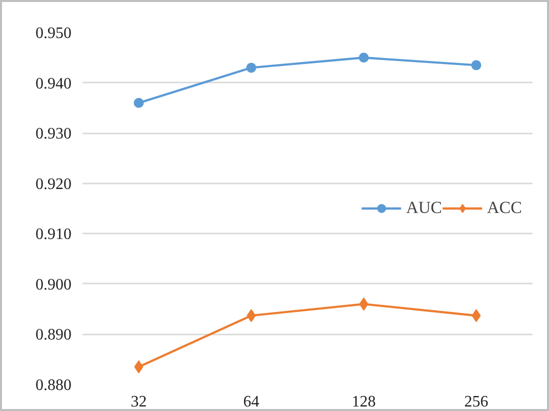  Describe the element at coordinates (138, 402) in the screenshot. I see `x-tick-label: 32` at that location.